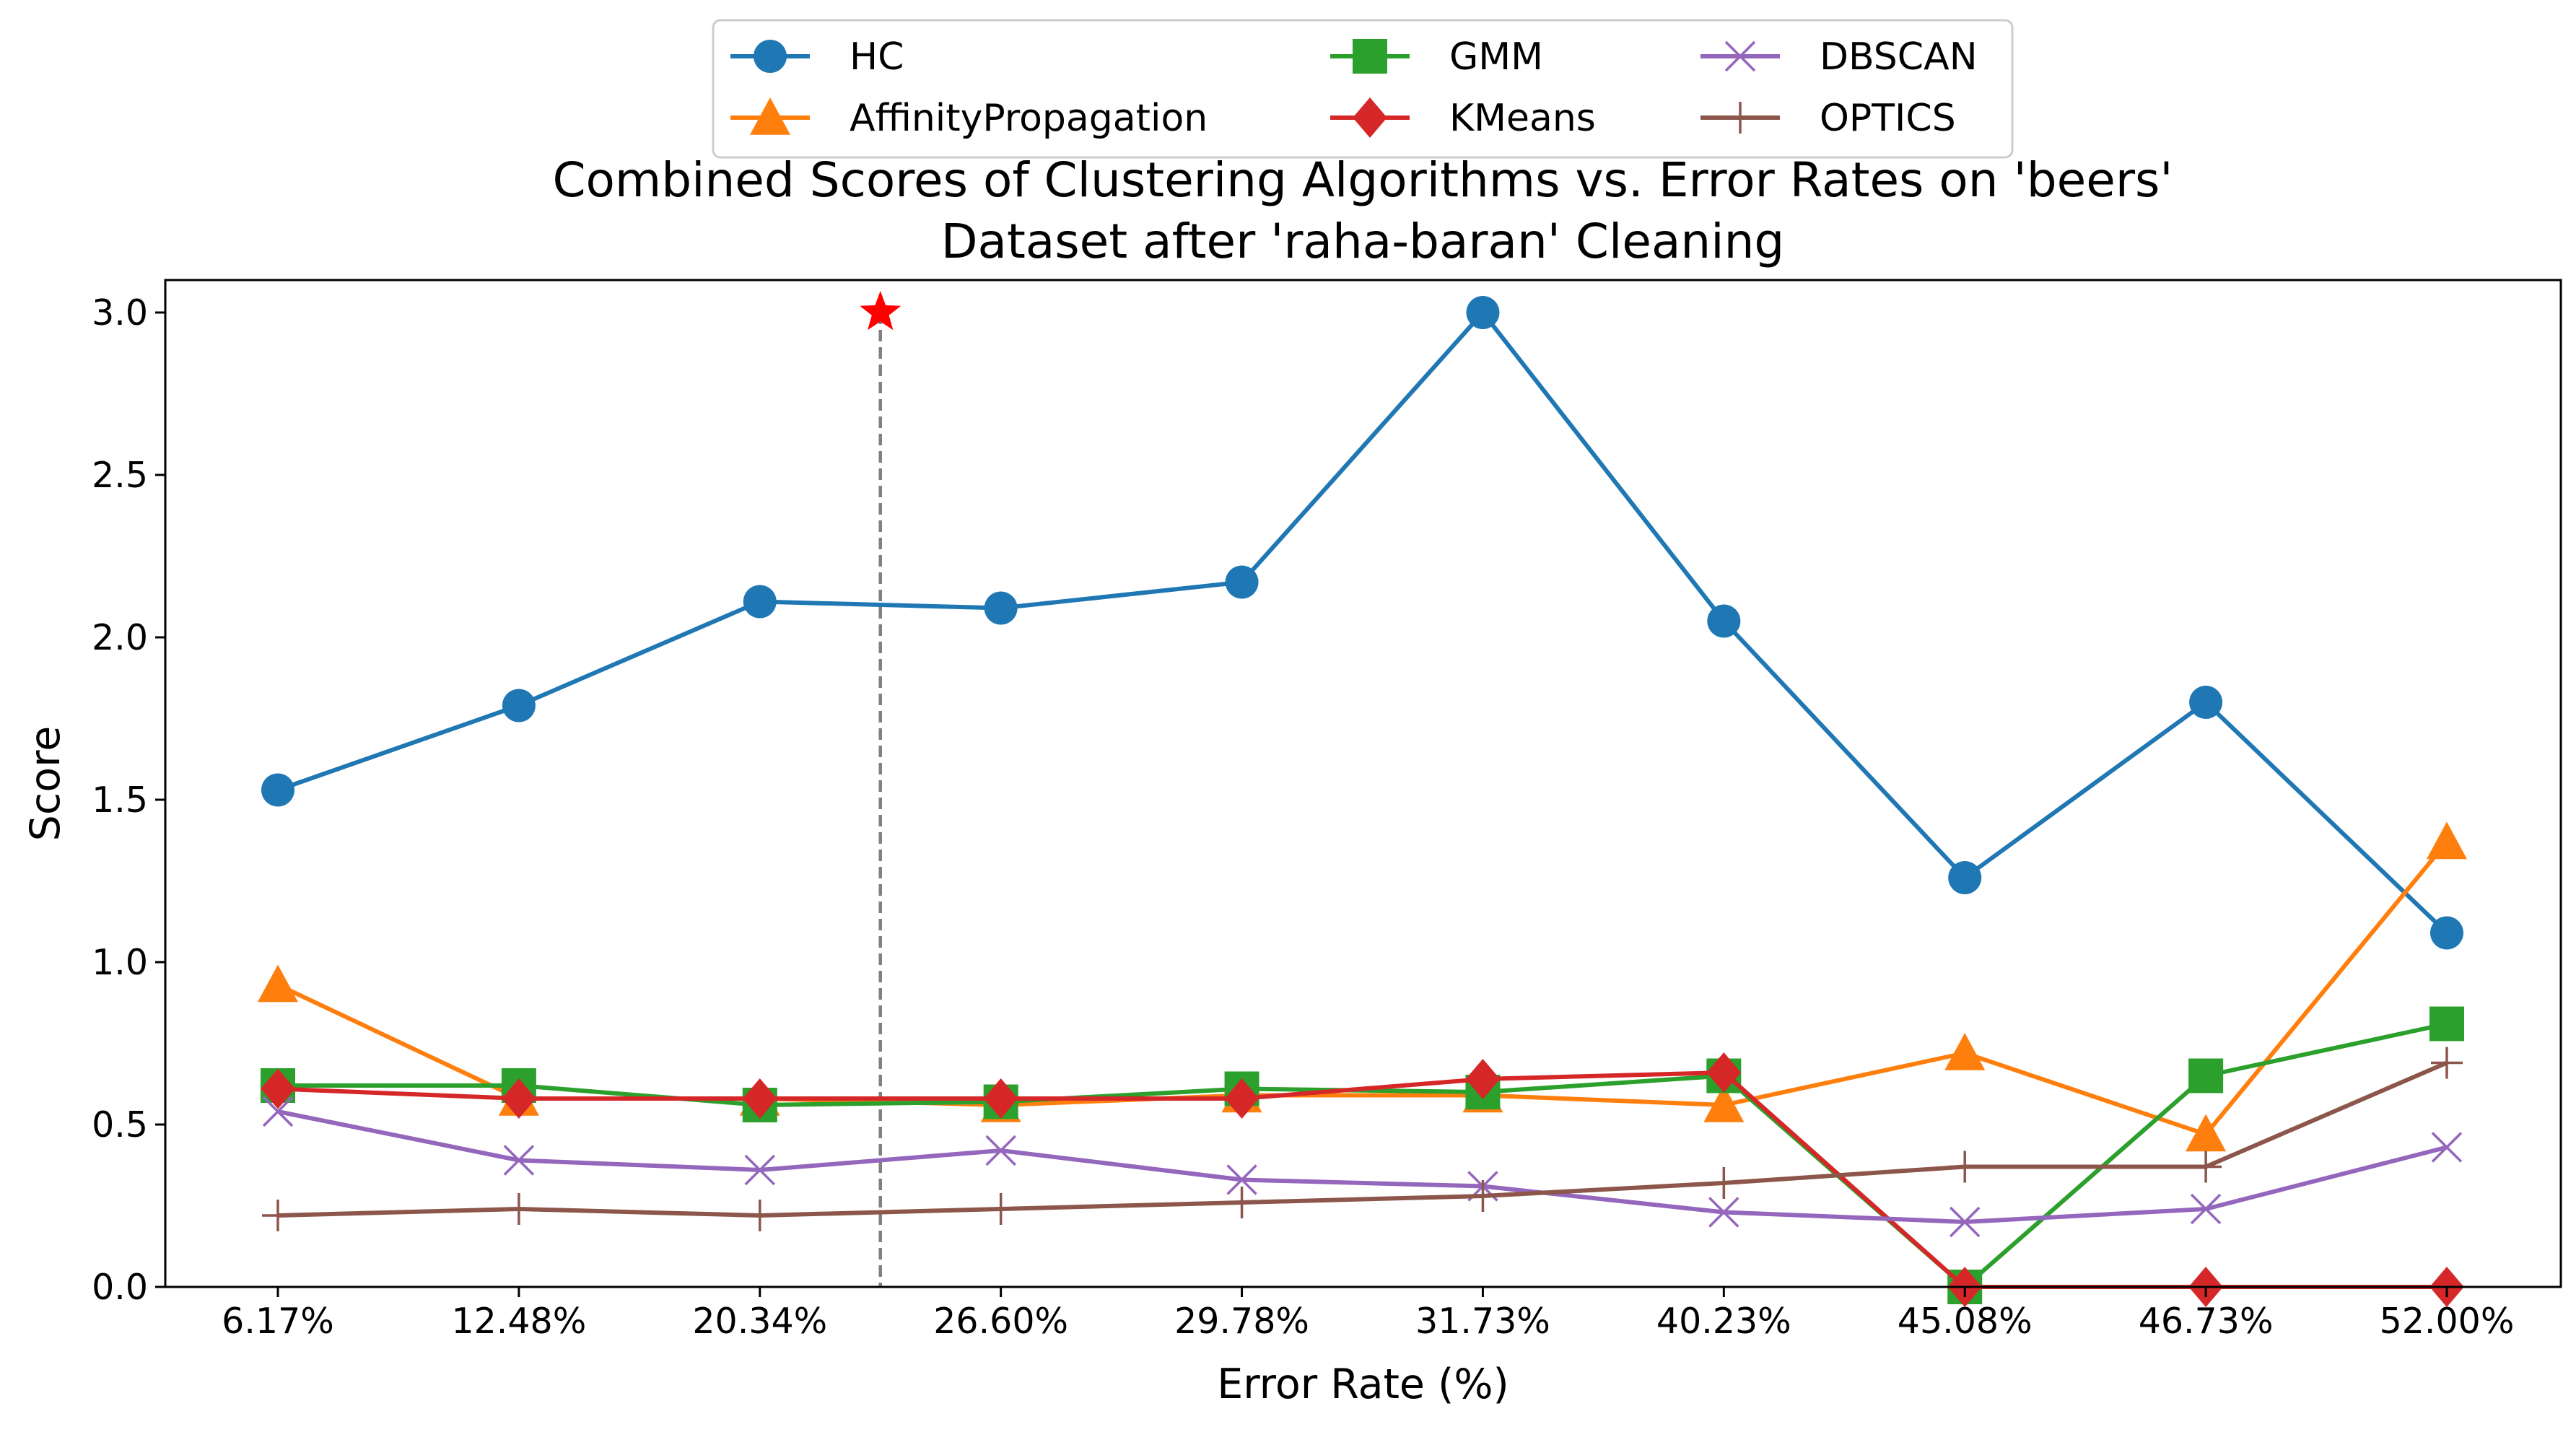  Describe the element at coordinates (1436, 57) in the screenshot. I see `legend-item-gmm: GMM` at that location.